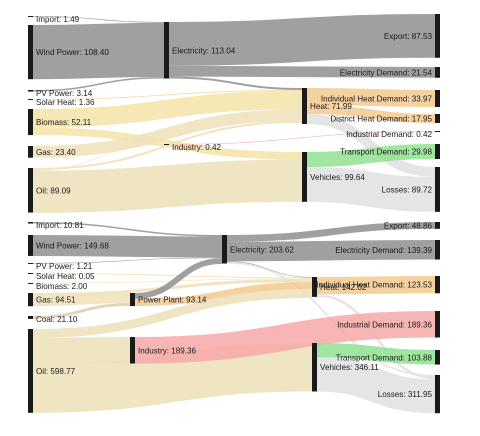 The image size is (480, 436). Describe the element at coordinates (407, 189) in the screenshot. I see `label-losses: Losses: 89.72` at that location.